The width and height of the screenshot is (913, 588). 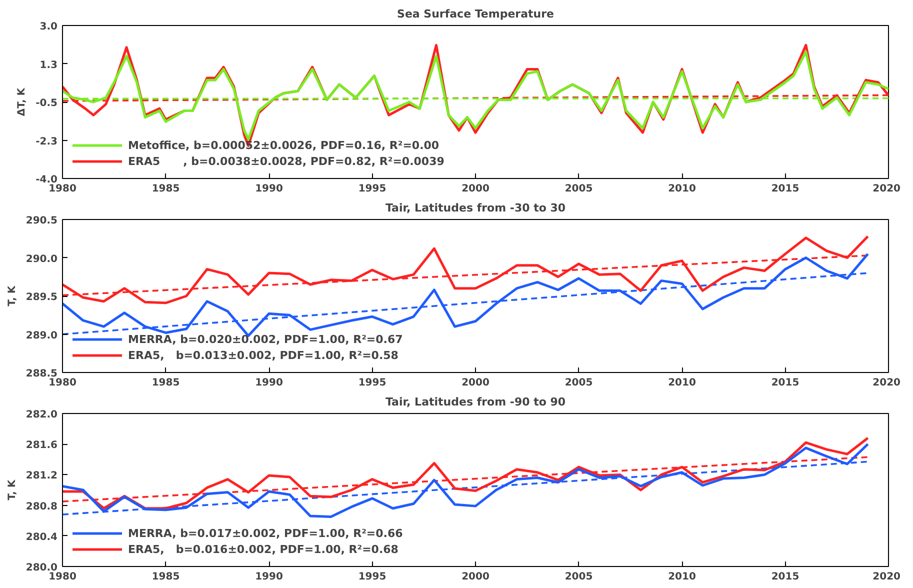 What do you see at coordinates (286, 161) in the screenshot?
I see `legend-label: ERA5 , b=0.0038±0.0028, PDF=0.82, R²=0.0039` at bounding box center [286, 161].